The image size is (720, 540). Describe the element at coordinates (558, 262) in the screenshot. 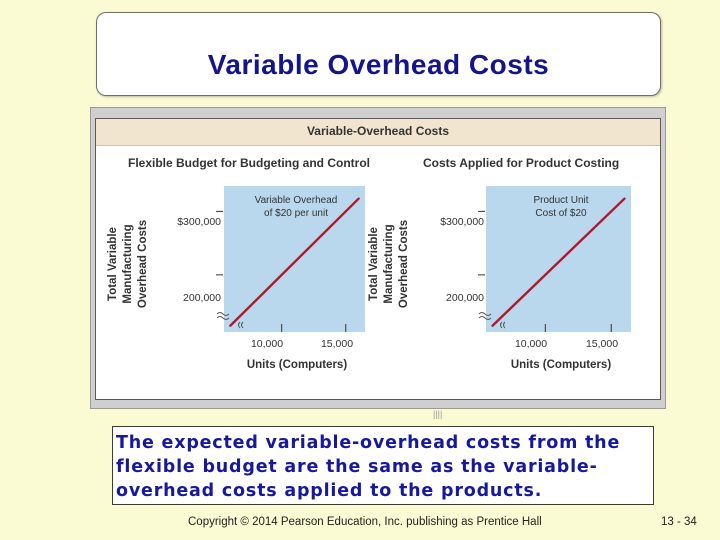

I see `right-series-line` at that location.